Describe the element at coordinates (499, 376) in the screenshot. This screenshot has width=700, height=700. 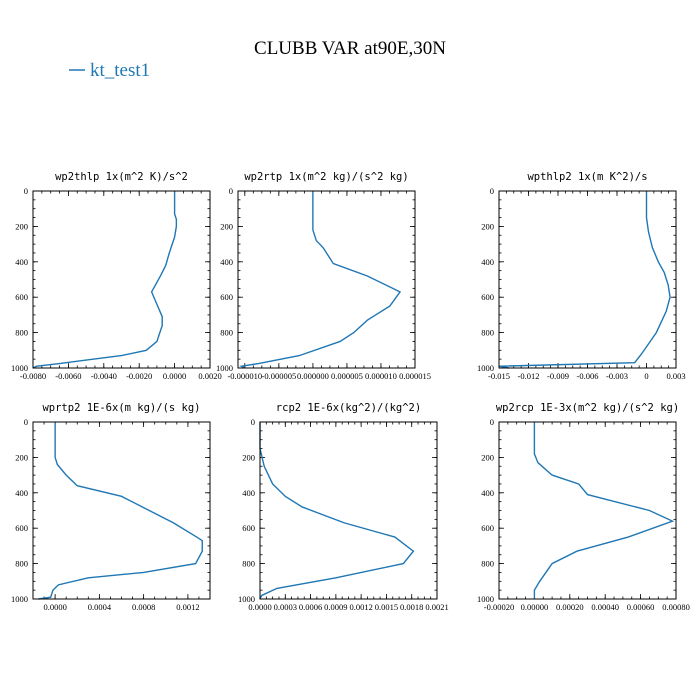
I see `x-tick-label: -0.015` at that location.